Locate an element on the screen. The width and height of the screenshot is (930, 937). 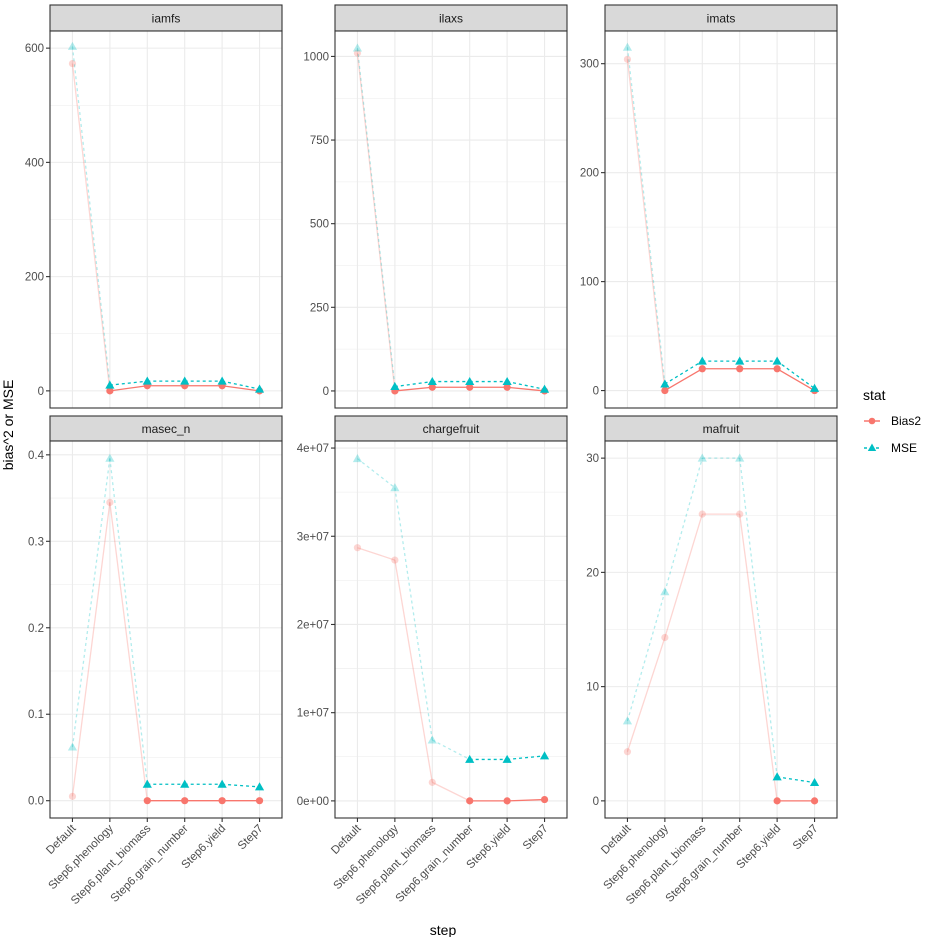
y-tick-label: 0.2 is located at coordinates (36, 629).